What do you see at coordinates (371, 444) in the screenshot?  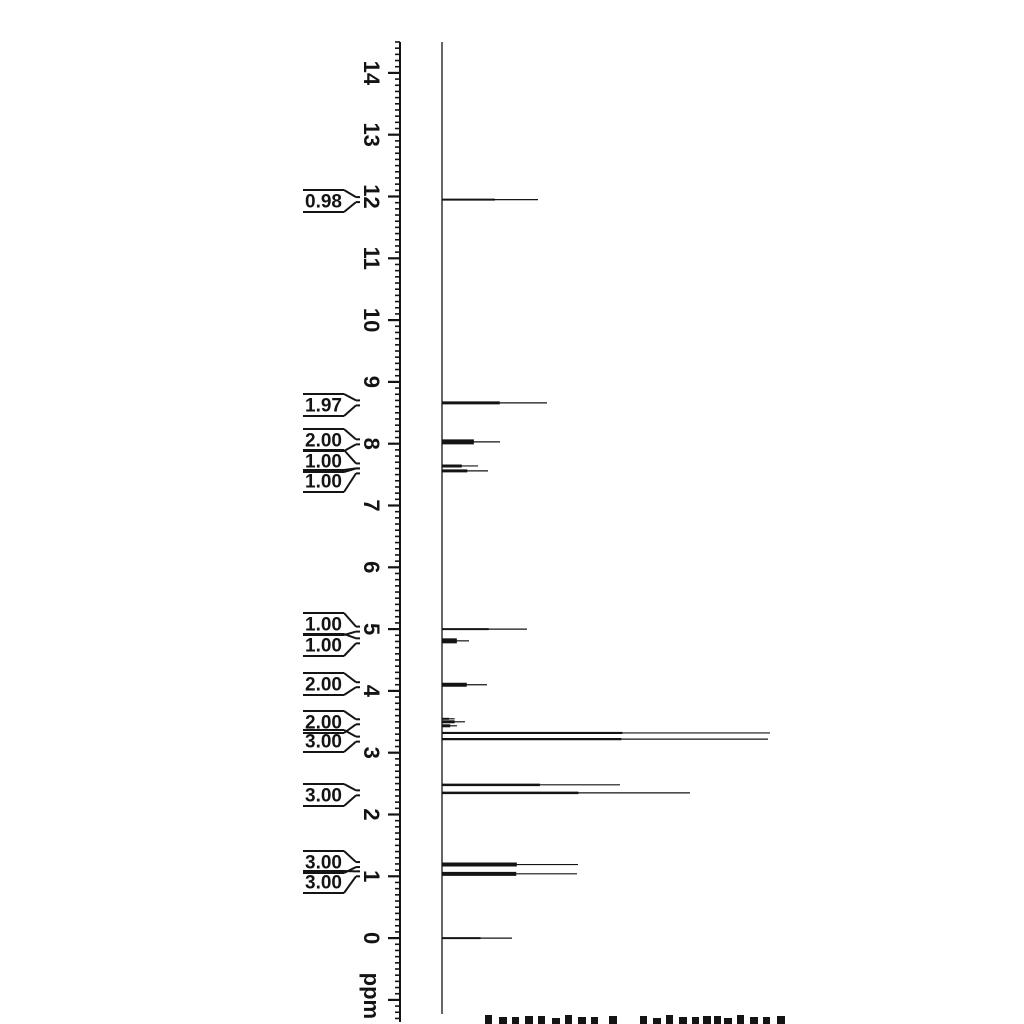 I see `axis-tick-label: 8` at bounding box center [371, 444].